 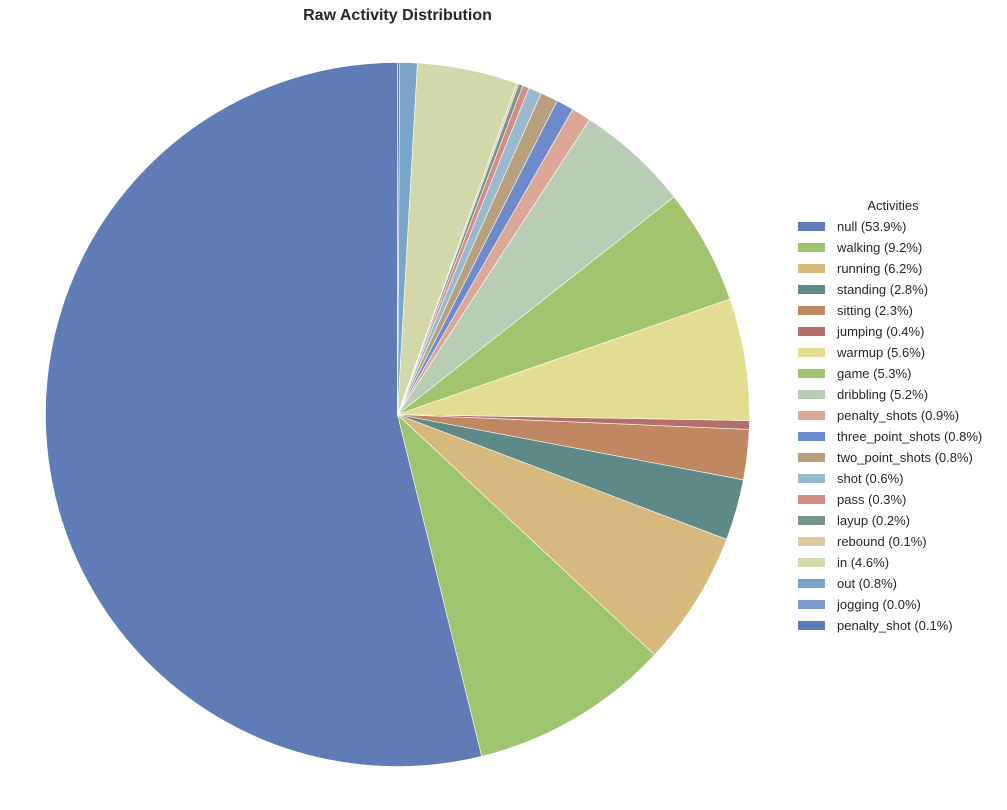 I want to click on legend-item: three_point_shots (0.8%), so click(x=900, y=436).